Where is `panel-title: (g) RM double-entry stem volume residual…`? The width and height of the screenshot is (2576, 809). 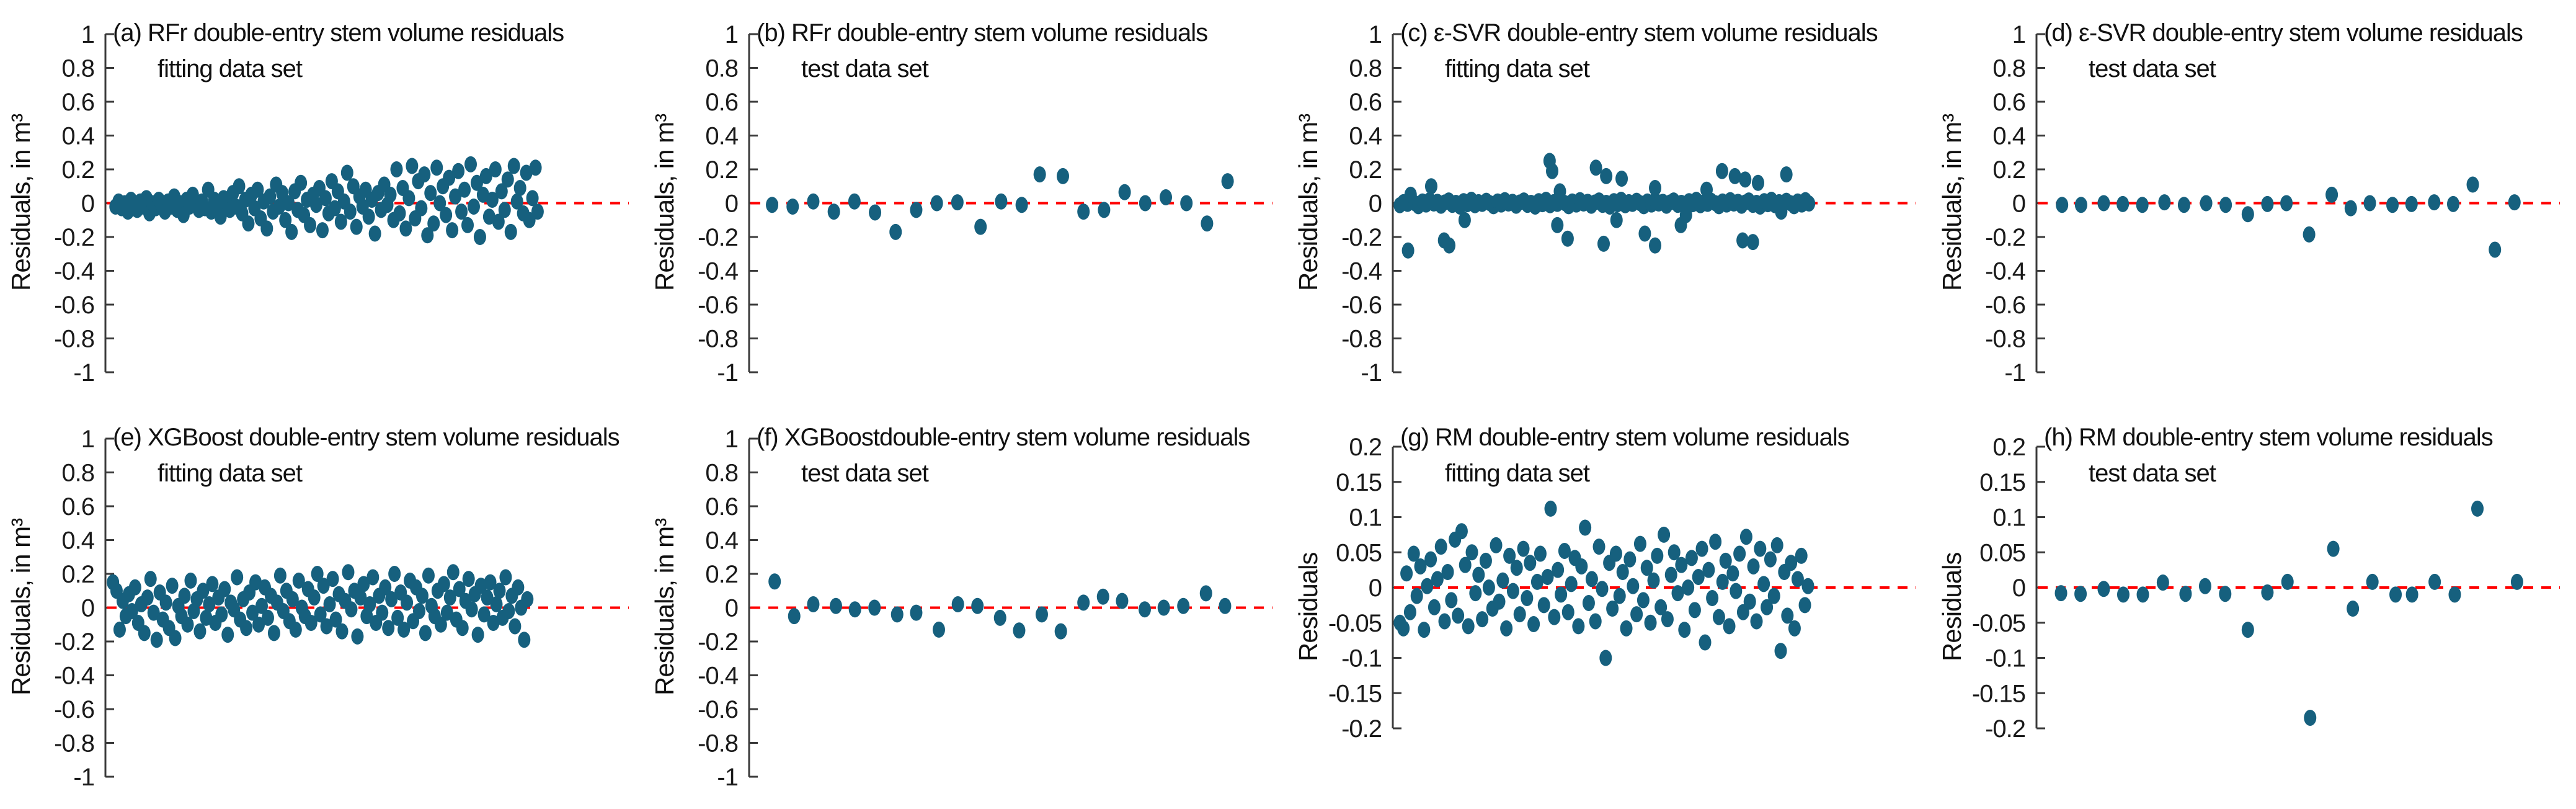
panel-title: (g) RM double-entry stem volume residual… is located at coordinates (1625, 455).